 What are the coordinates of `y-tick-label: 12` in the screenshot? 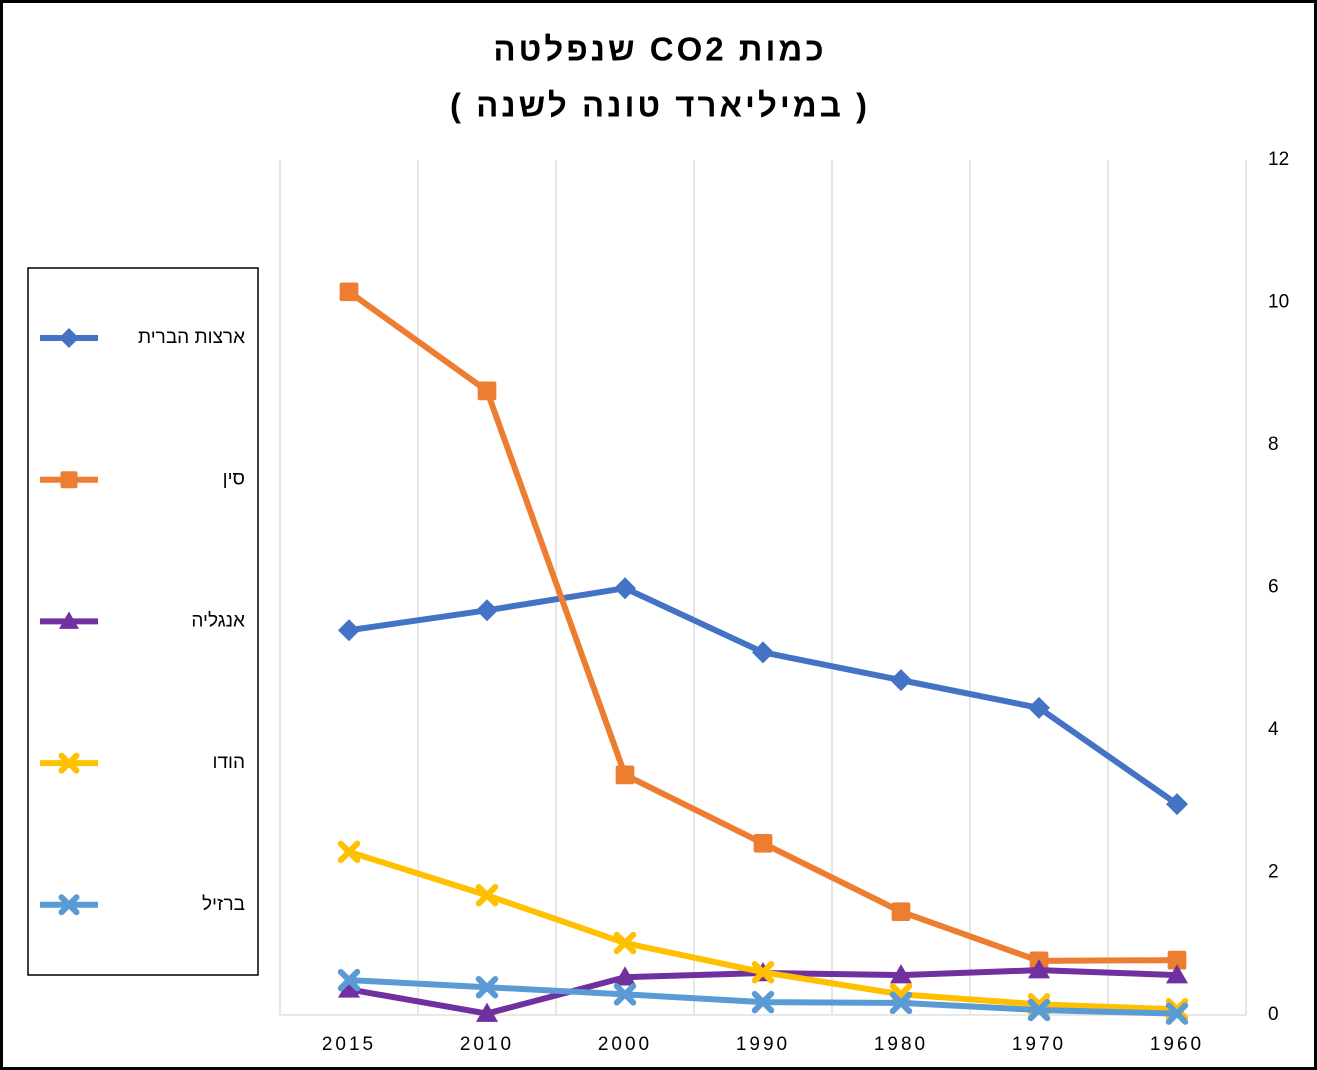 It's located at (1278, 159).